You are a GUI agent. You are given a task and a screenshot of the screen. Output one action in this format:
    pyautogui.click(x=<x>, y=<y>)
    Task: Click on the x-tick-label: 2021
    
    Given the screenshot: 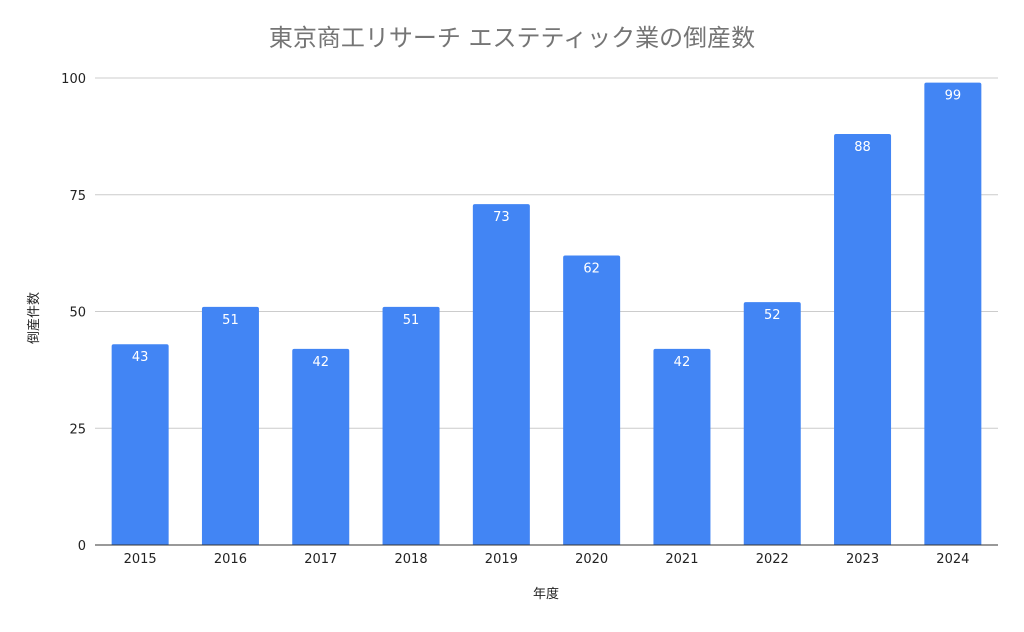 What is the action you would take?
    pyautogui.click(x=681, y=559)
    